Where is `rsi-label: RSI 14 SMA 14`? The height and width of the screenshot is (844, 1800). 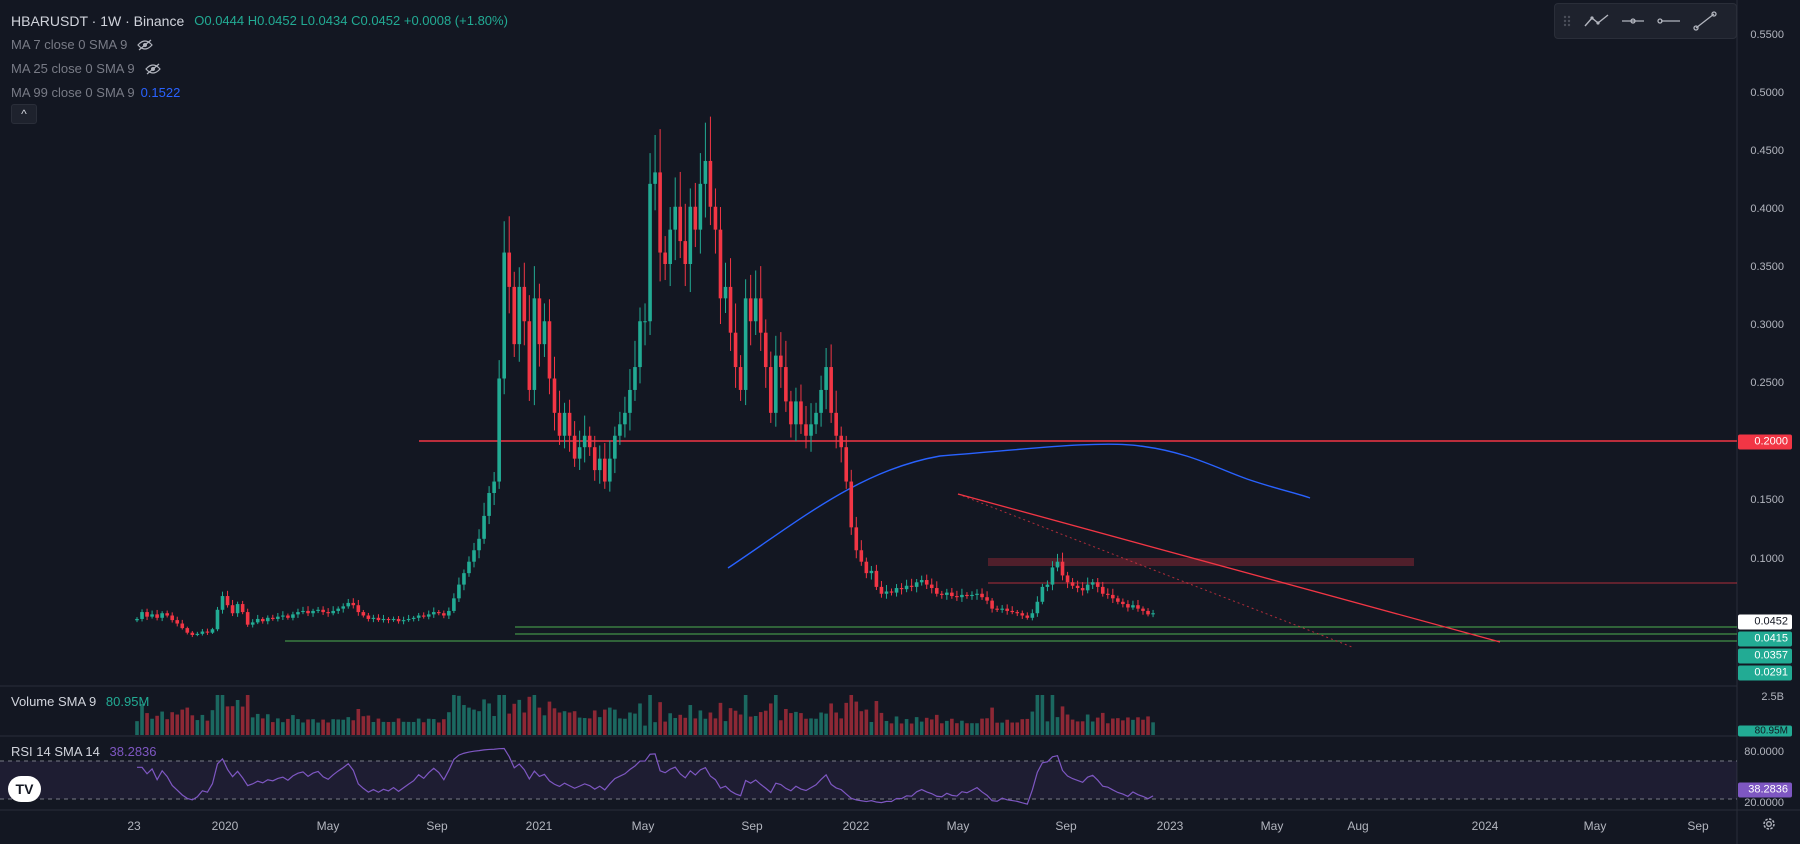 rsi-label: RSI 14 SMA 14 is located at coordinates (55, 751).